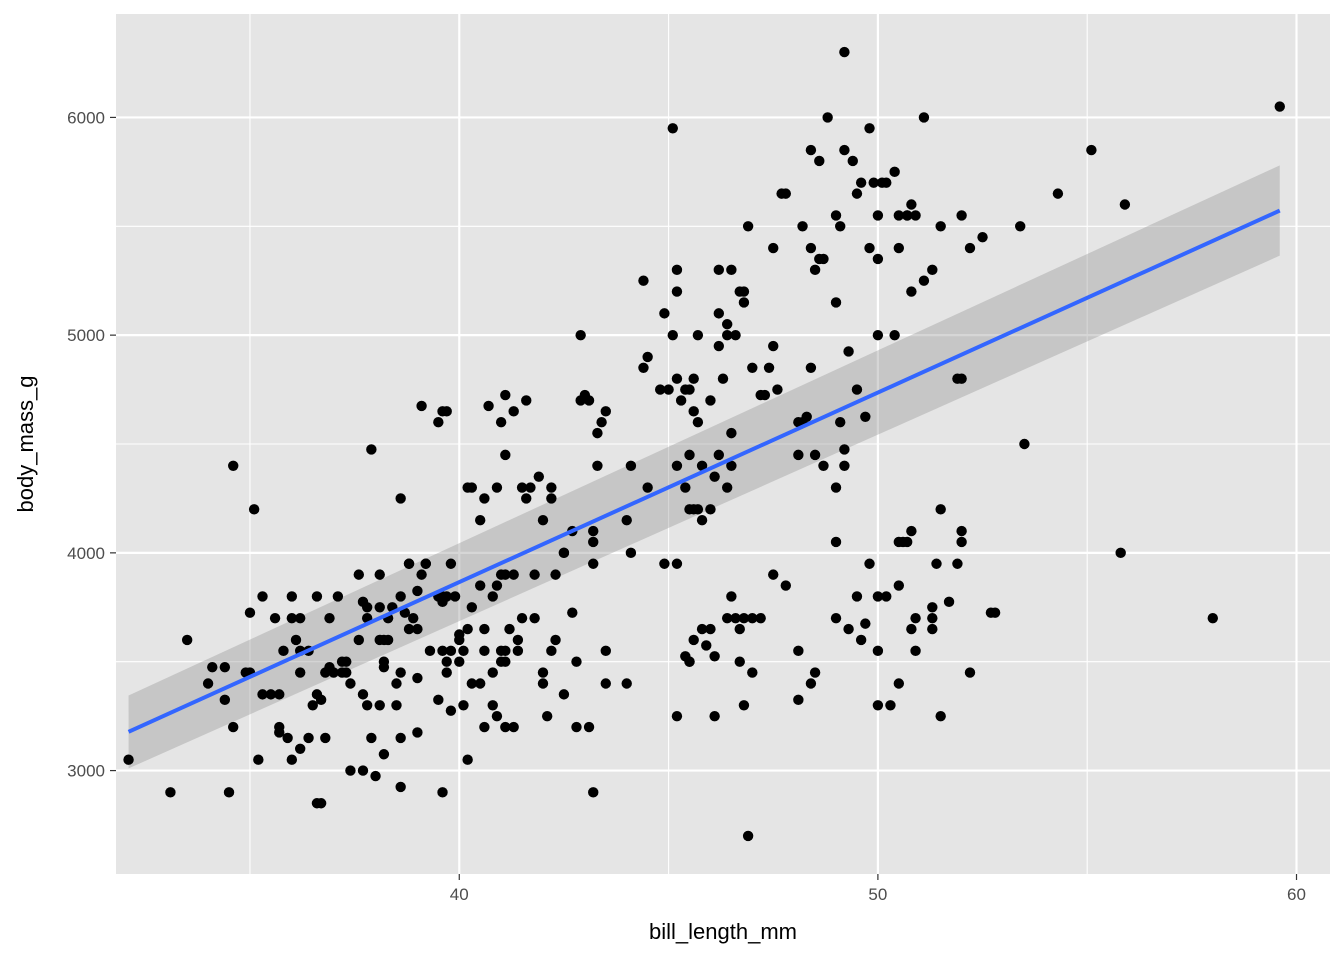 The image size is (1344, 960). I want to click on y-tick-label: 6000, so click(86, 117).